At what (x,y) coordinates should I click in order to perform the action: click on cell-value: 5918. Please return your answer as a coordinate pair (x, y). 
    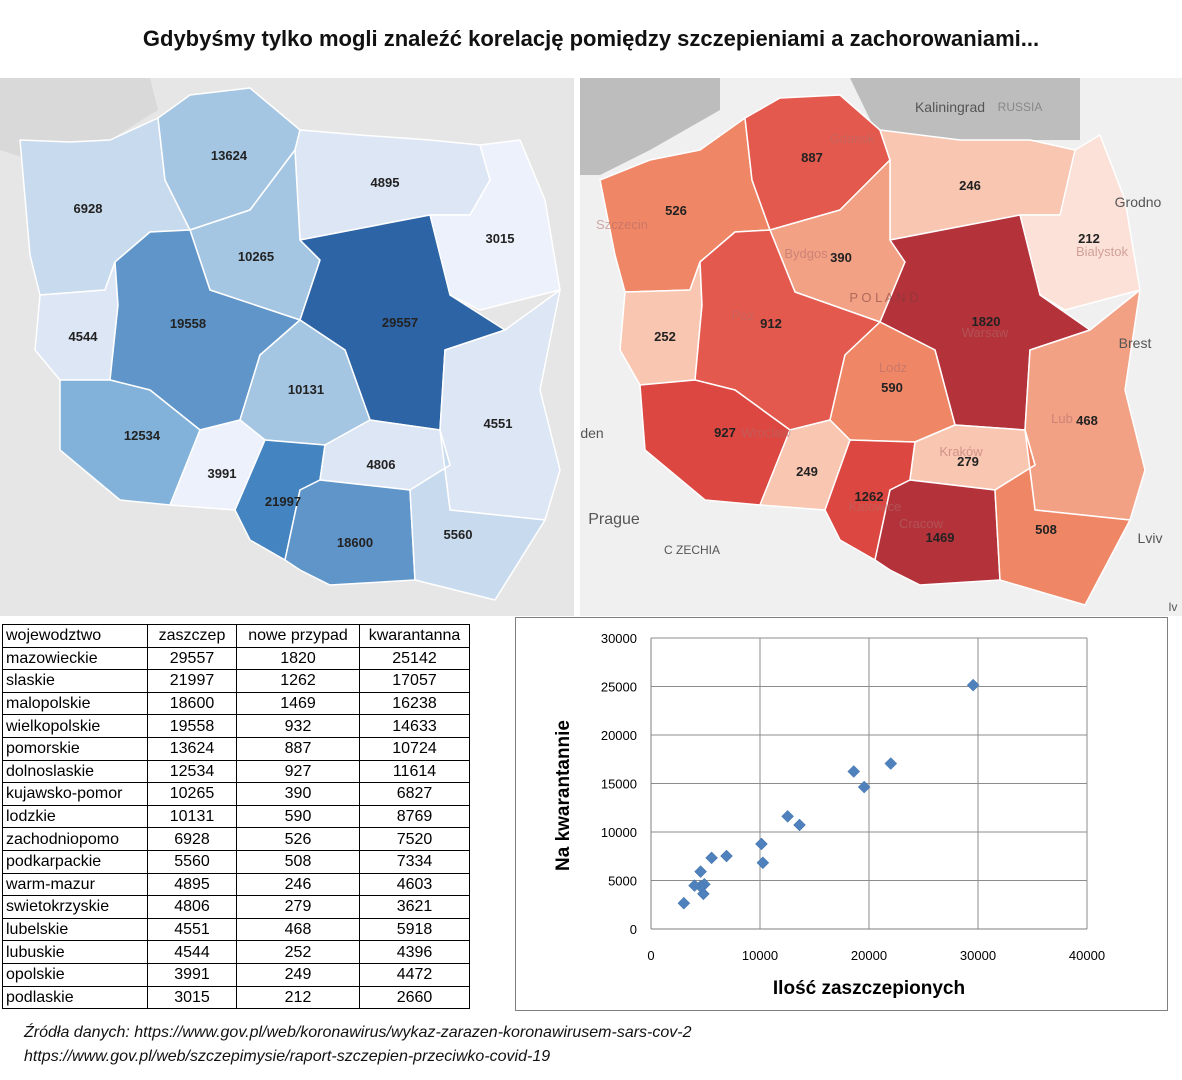
    Looking at the image, I should click on (414, 929).